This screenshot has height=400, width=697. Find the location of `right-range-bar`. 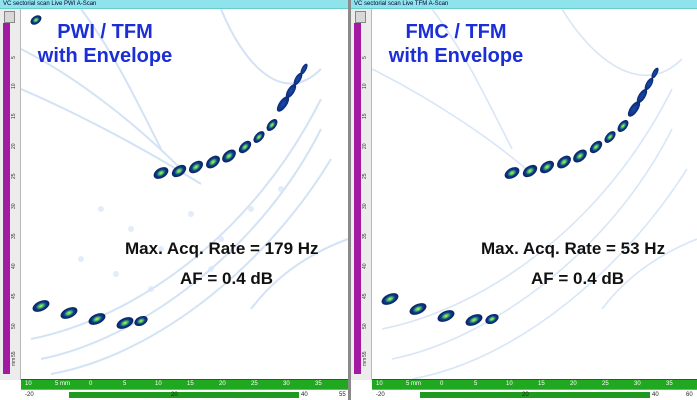

right-range-bar is located at coordinates (535, 395).